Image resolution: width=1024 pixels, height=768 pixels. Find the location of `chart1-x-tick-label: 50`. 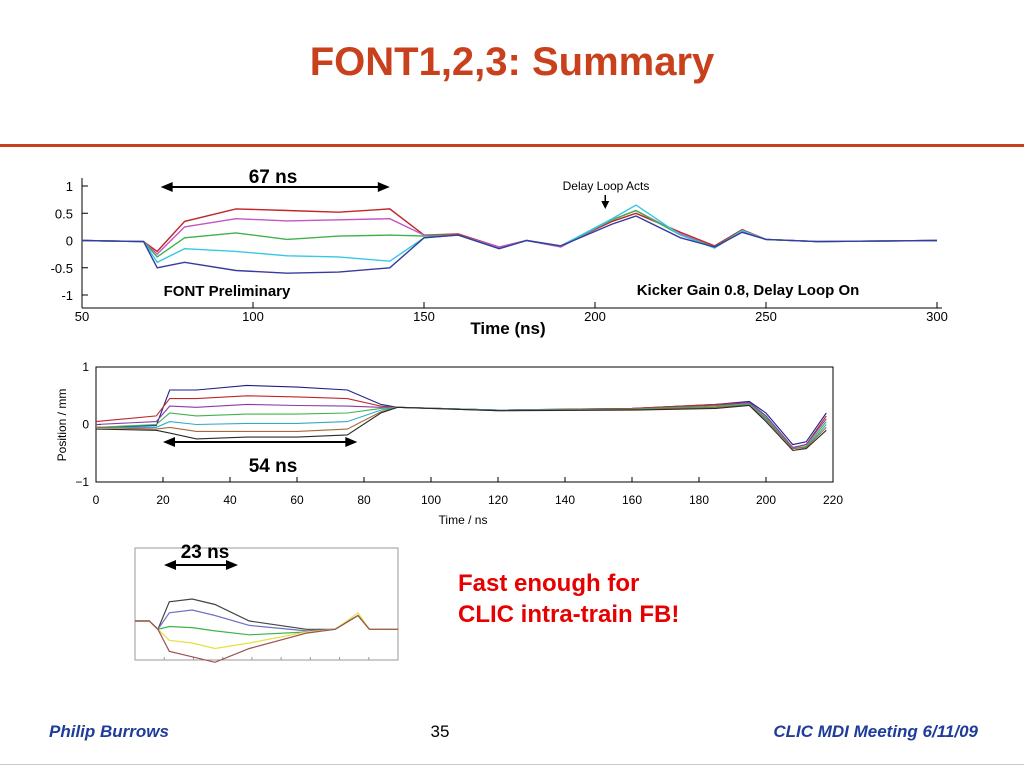

chart1-x-tick-label: 50 is located at coordinates (82, 316).